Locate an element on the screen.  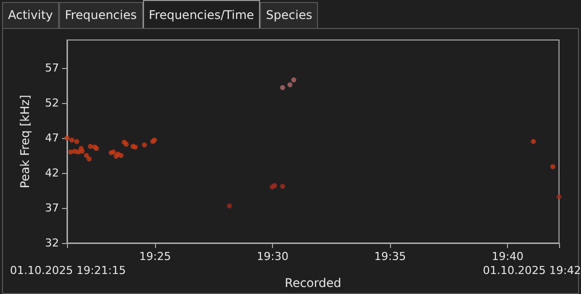
x-tick-label: 19:35 is located at coordinates (390, 256).